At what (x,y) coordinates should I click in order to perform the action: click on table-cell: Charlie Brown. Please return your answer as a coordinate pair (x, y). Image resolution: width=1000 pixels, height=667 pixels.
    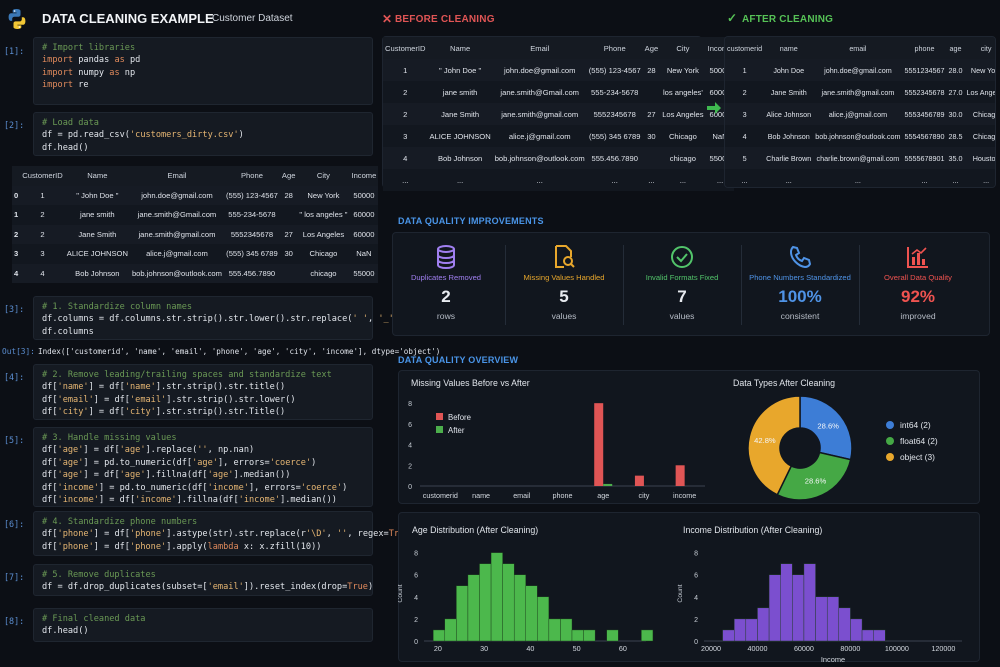
    Looking at the image, I should click on (789, 158).